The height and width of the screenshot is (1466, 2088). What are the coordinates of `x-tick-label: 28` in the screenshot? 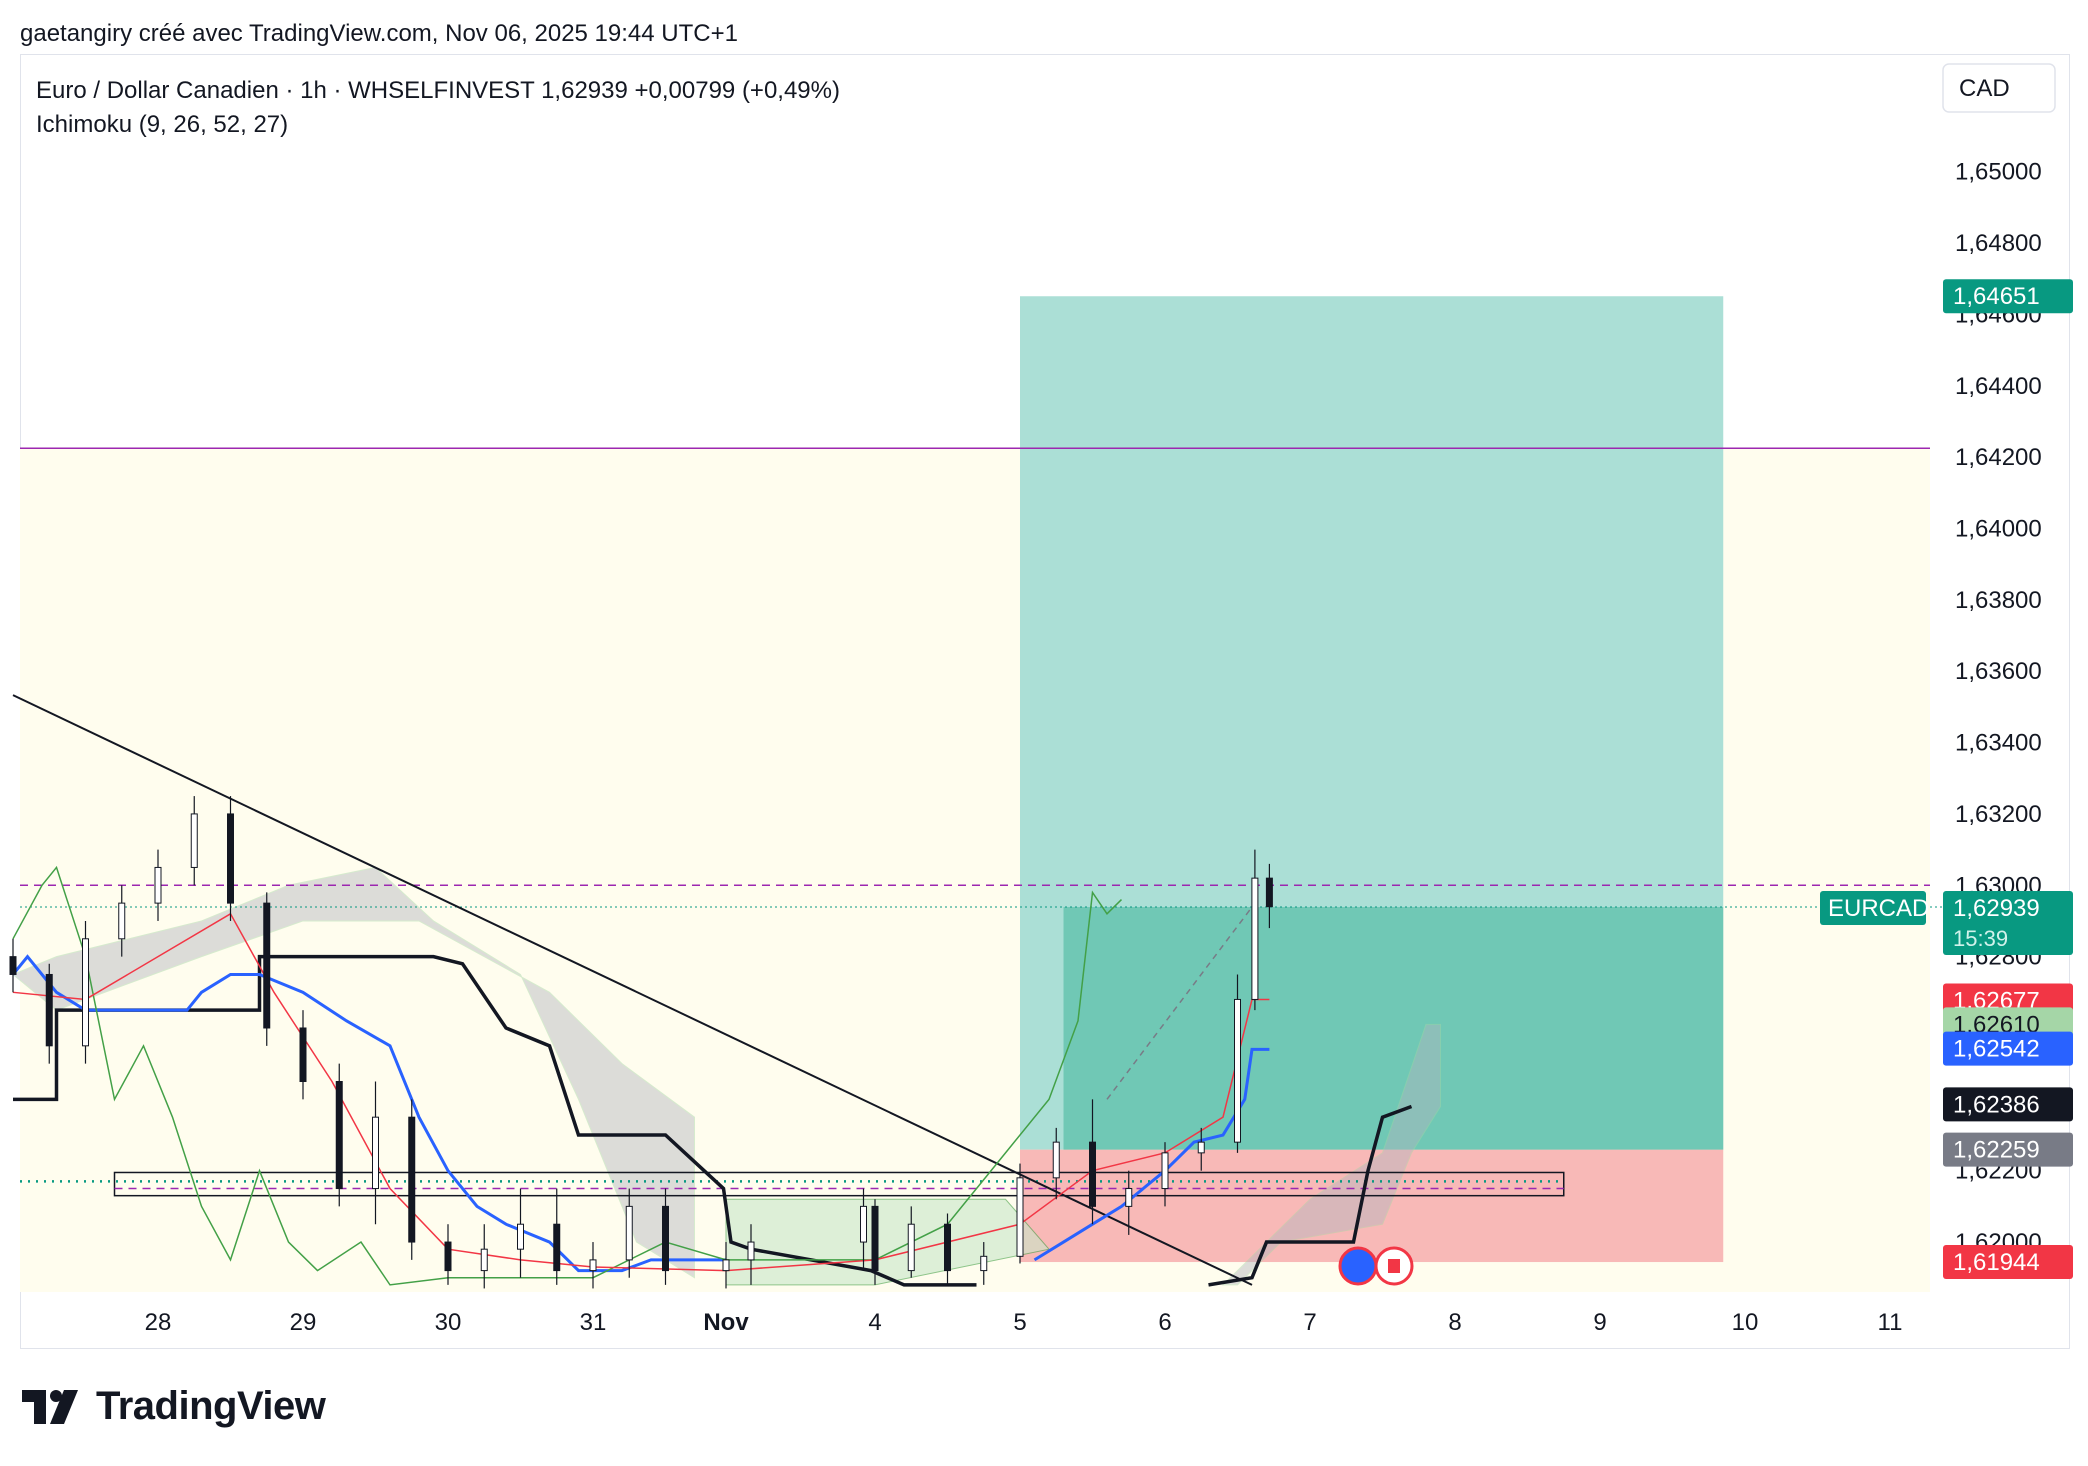 It's located at (158, 1322).